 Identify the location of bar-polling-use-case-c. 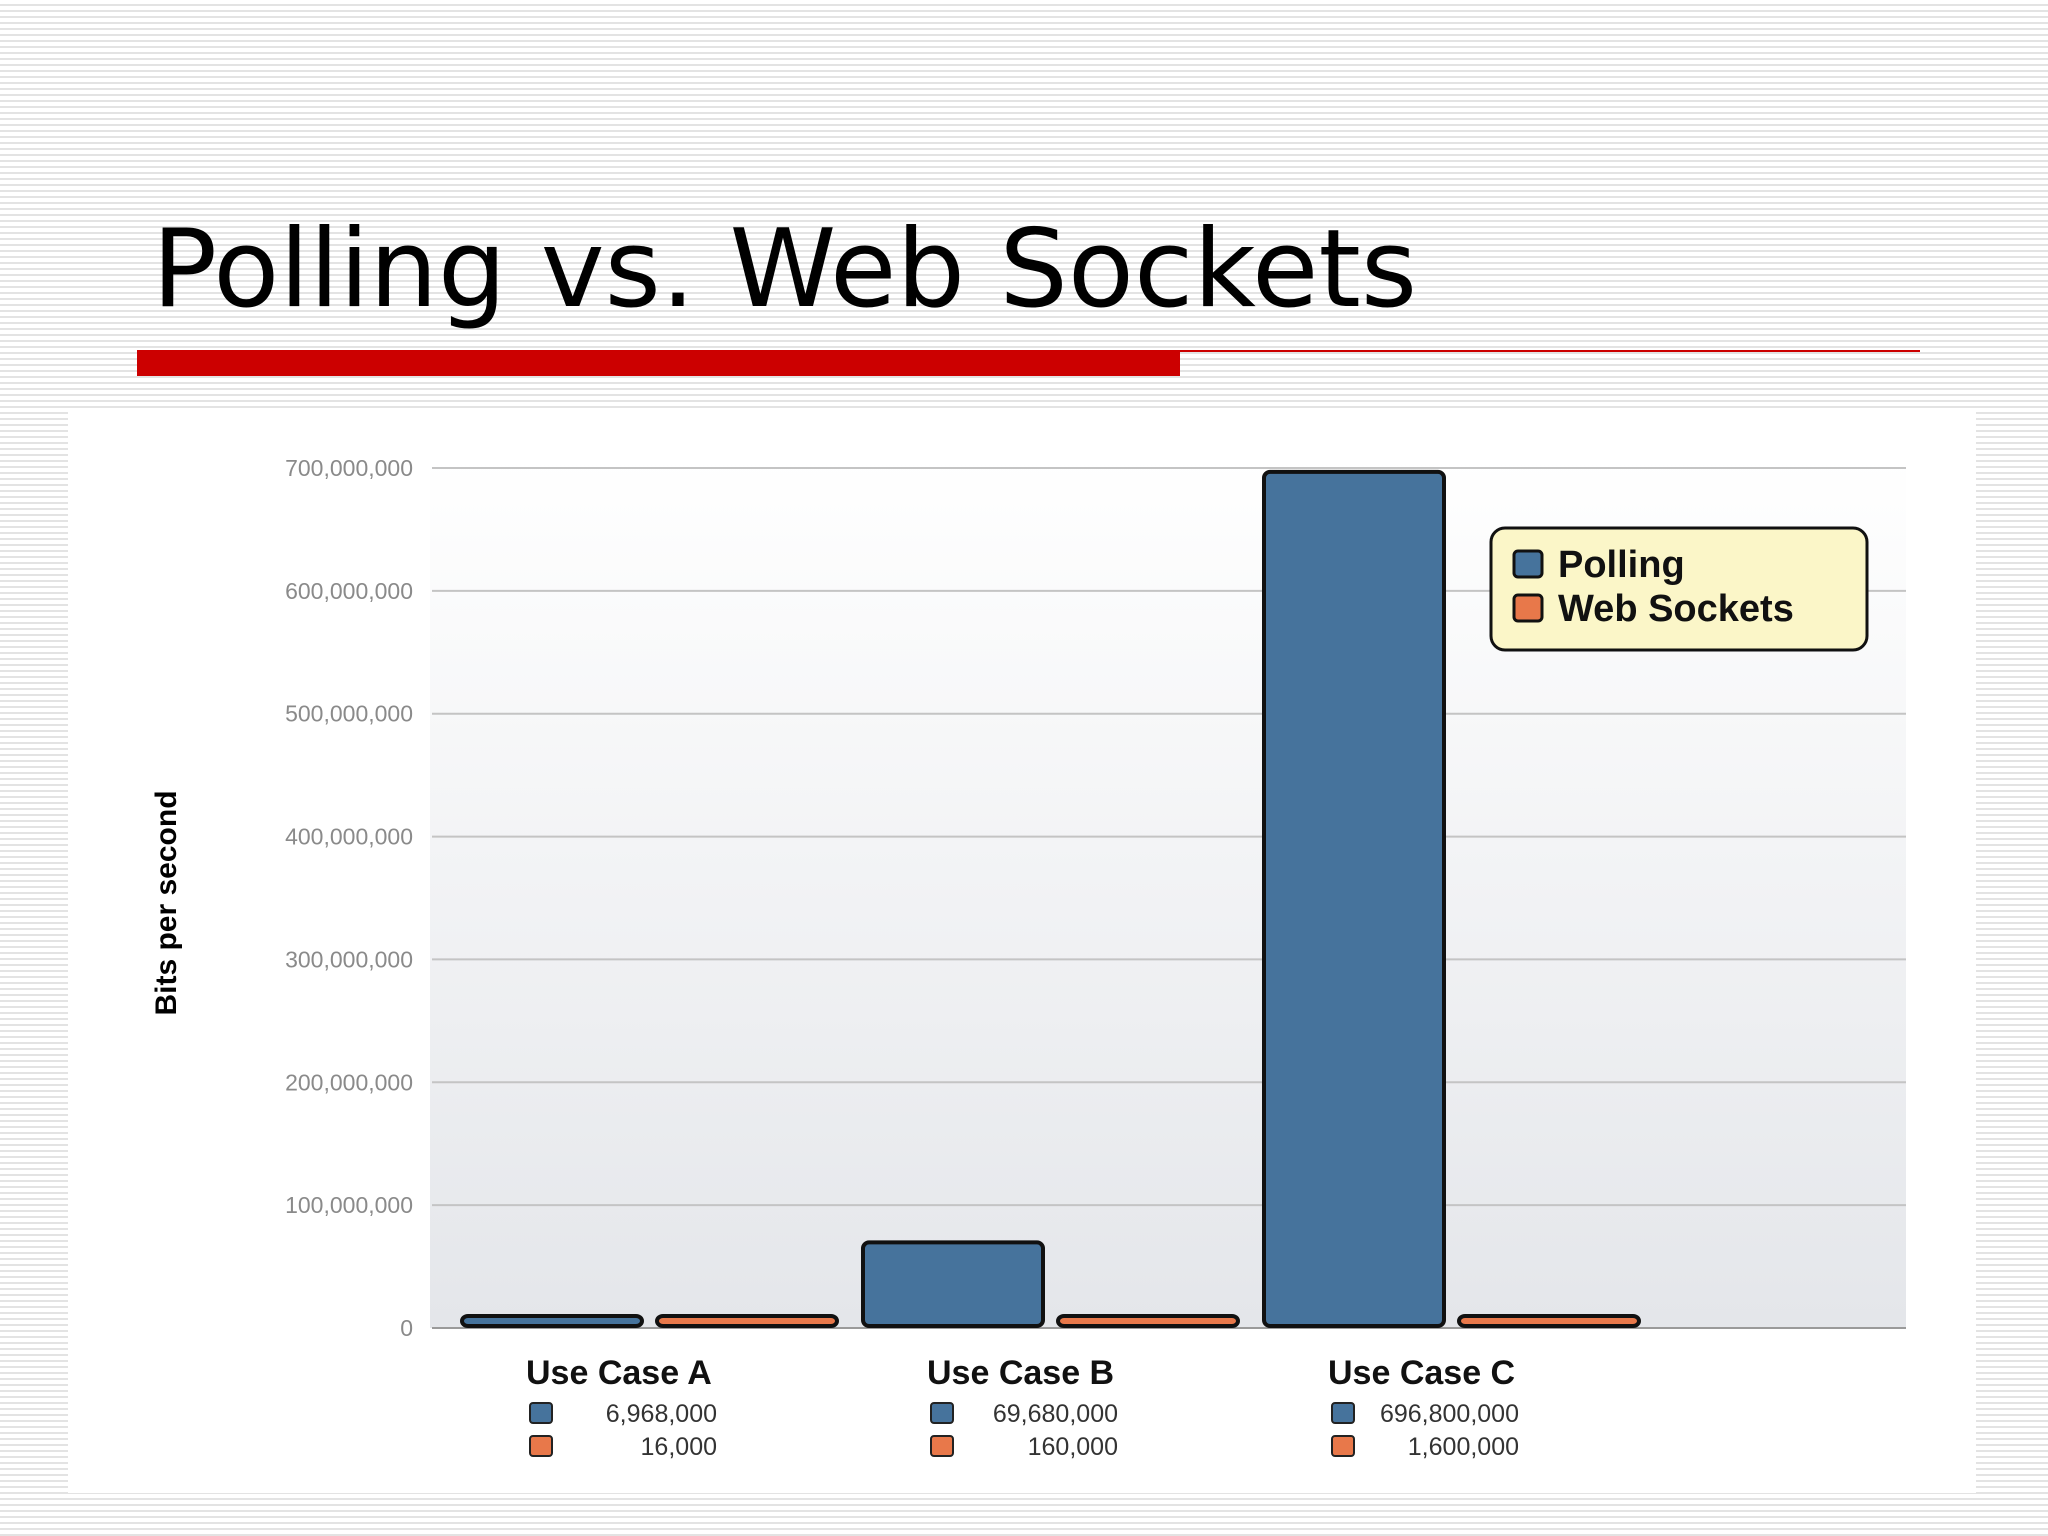
(1354, 898).